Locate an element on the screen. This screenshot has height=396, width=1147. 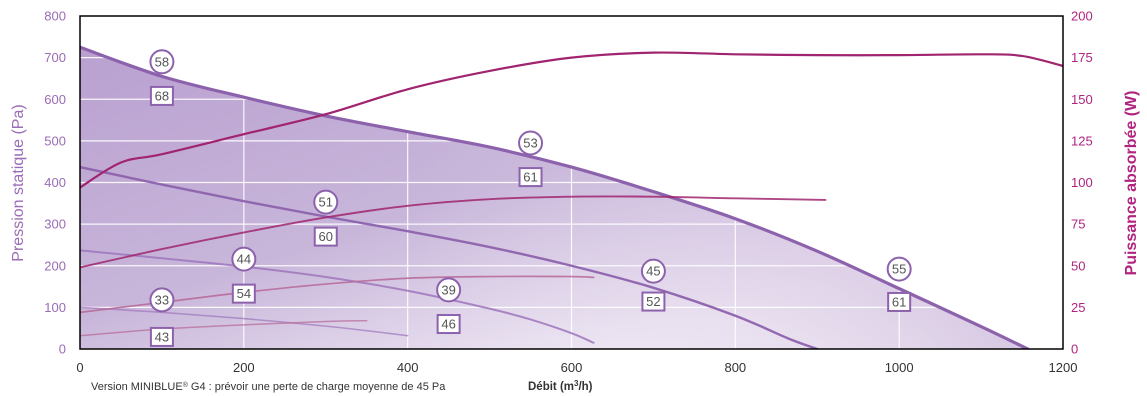
square-badge: 43 is located at coordinates (161, 336).